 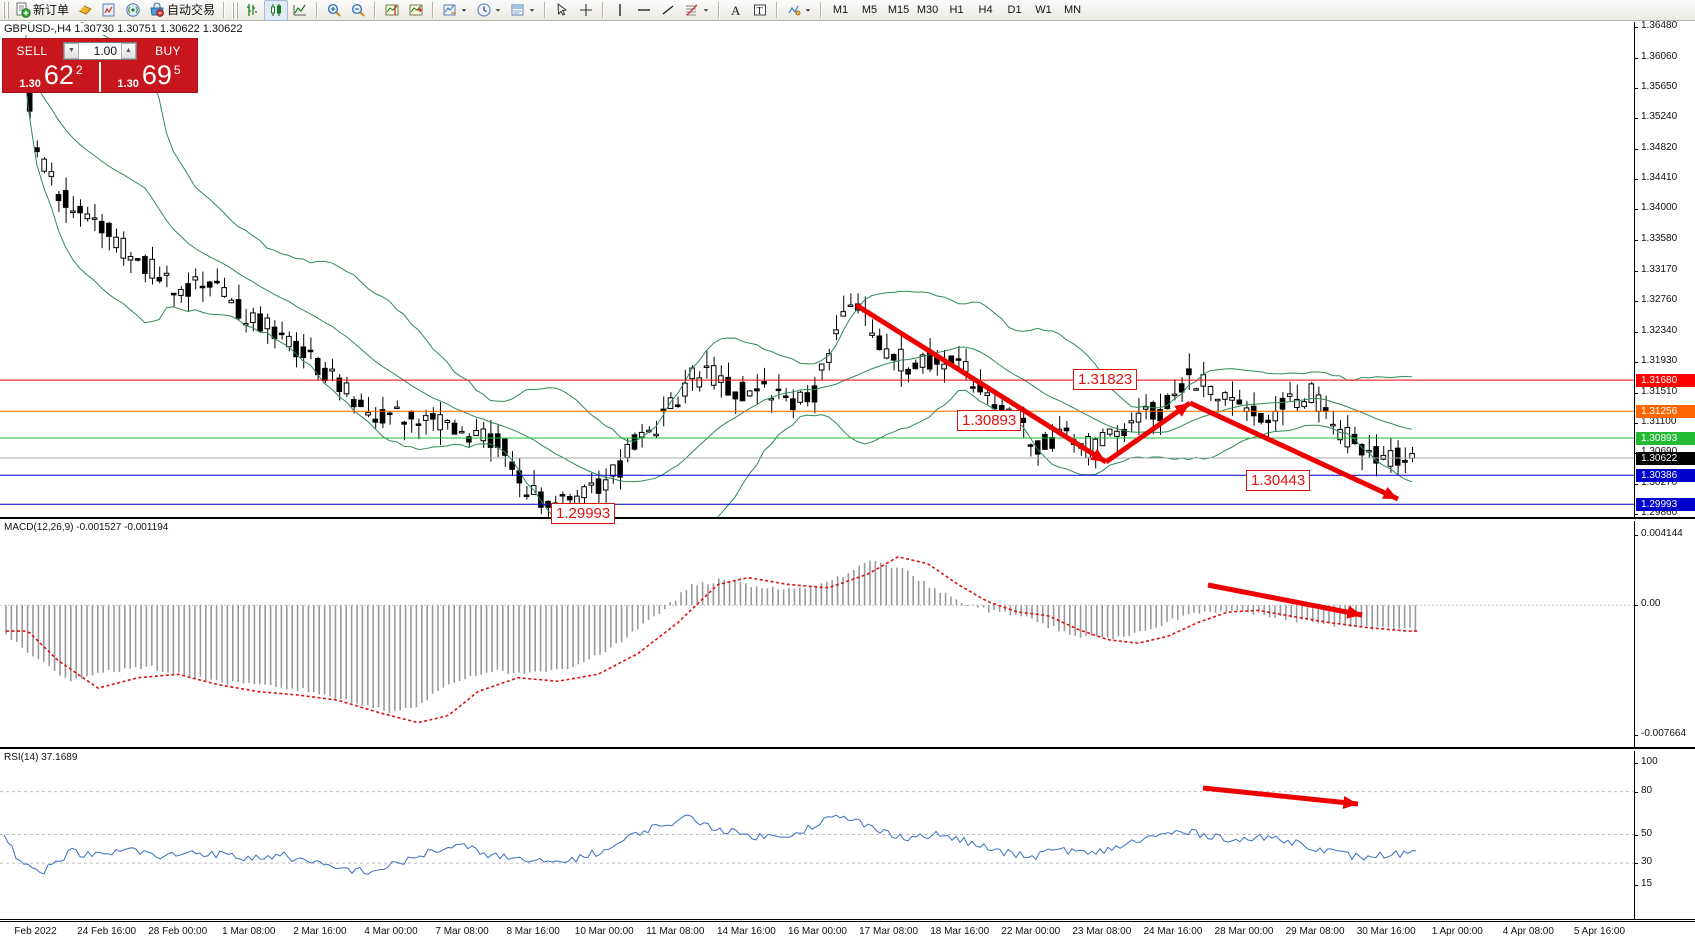 I want to click on timeframe-m30-button: M30, so click(x=927, y=10).